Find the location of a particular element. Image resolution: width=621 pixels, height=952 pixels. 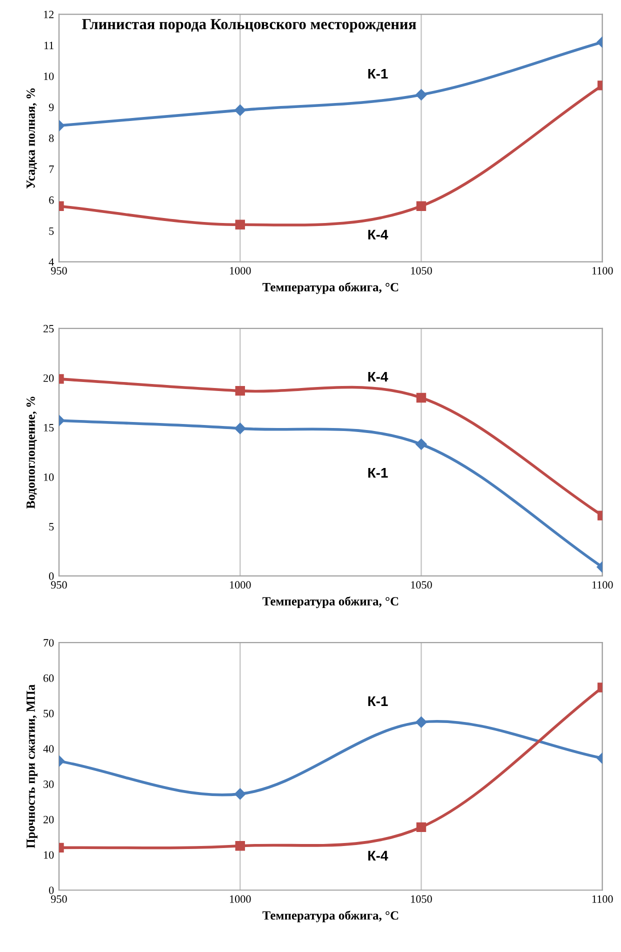

y-tick-label: 12 is located at coordinates (49, 14).